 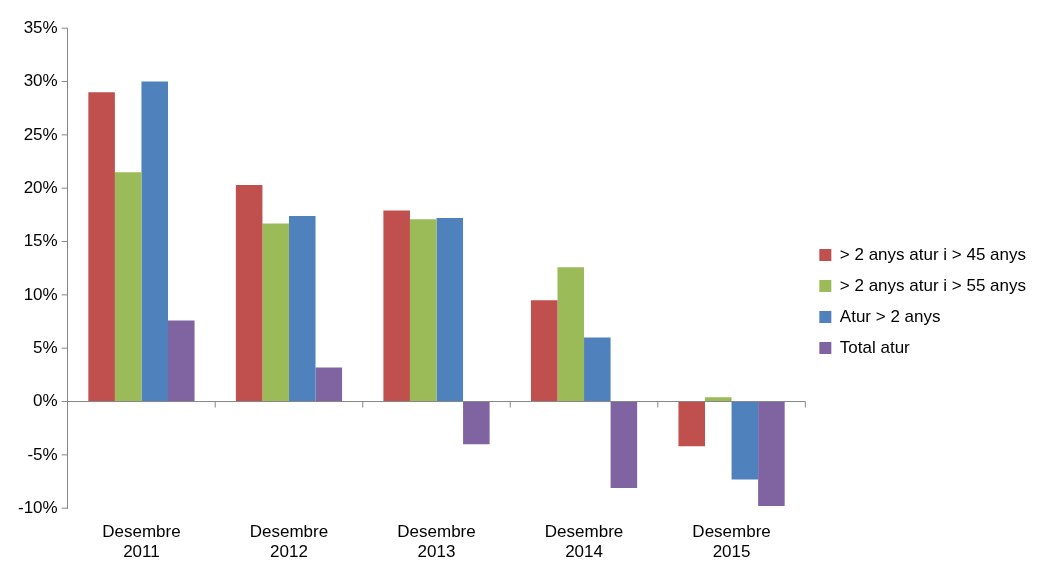 What do you see at coordinates (584, 542) in the screenshot?
I see `x-tick-label: Desembre 2014` at bounding box center [584, 542].